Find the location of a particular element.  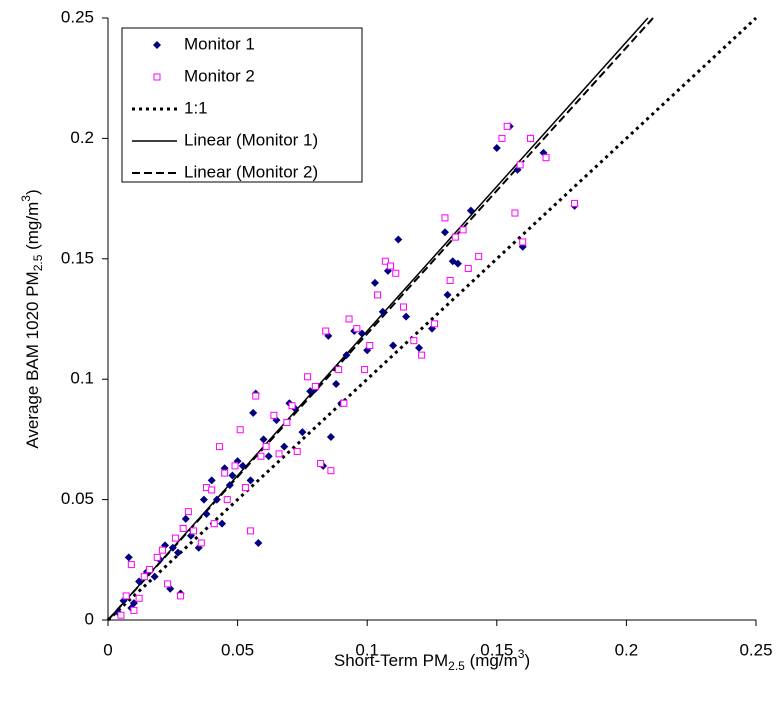

x-tick-label: 0.25 is located at coordinates (755, 649).